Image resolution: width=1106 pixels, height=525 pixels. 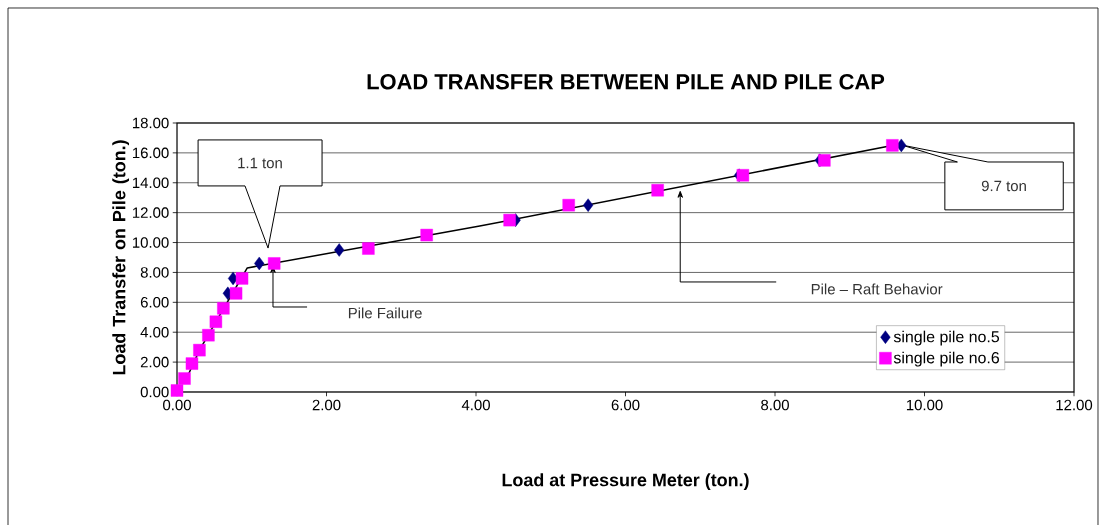 I want to click on y-tick-label: 18.00, so click(x=150, y=123).